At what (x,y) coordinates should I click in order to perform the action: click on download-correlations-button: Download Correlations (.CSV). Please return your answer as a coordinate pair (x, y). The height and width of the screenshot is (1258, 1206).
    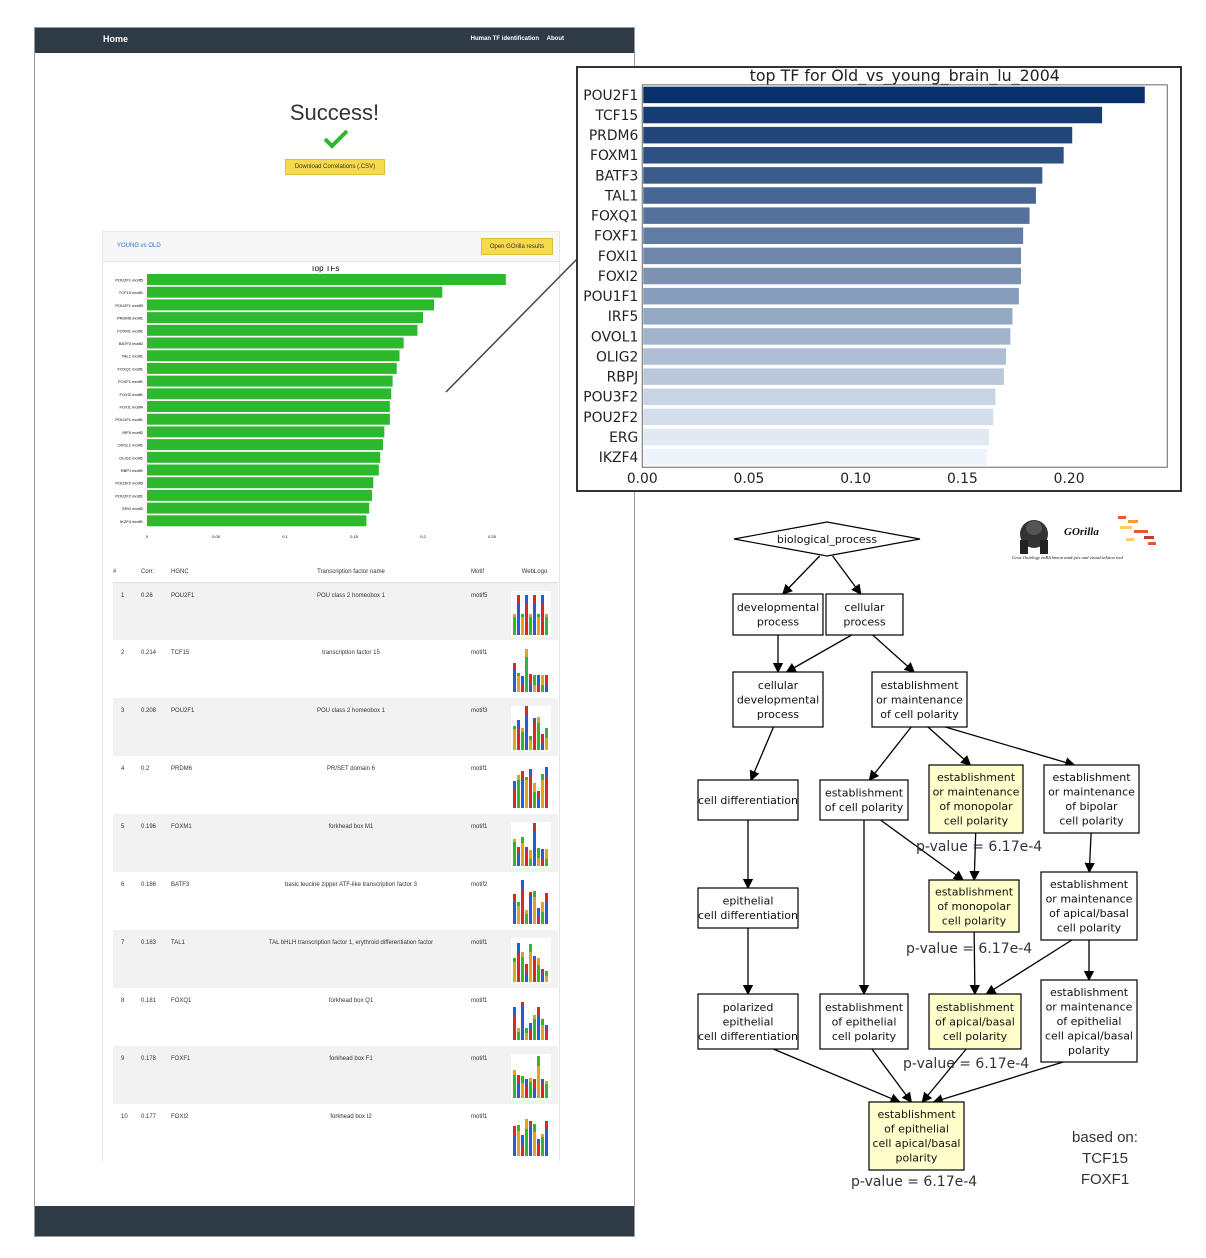
    Looking at the image, I should click on (335, 167).